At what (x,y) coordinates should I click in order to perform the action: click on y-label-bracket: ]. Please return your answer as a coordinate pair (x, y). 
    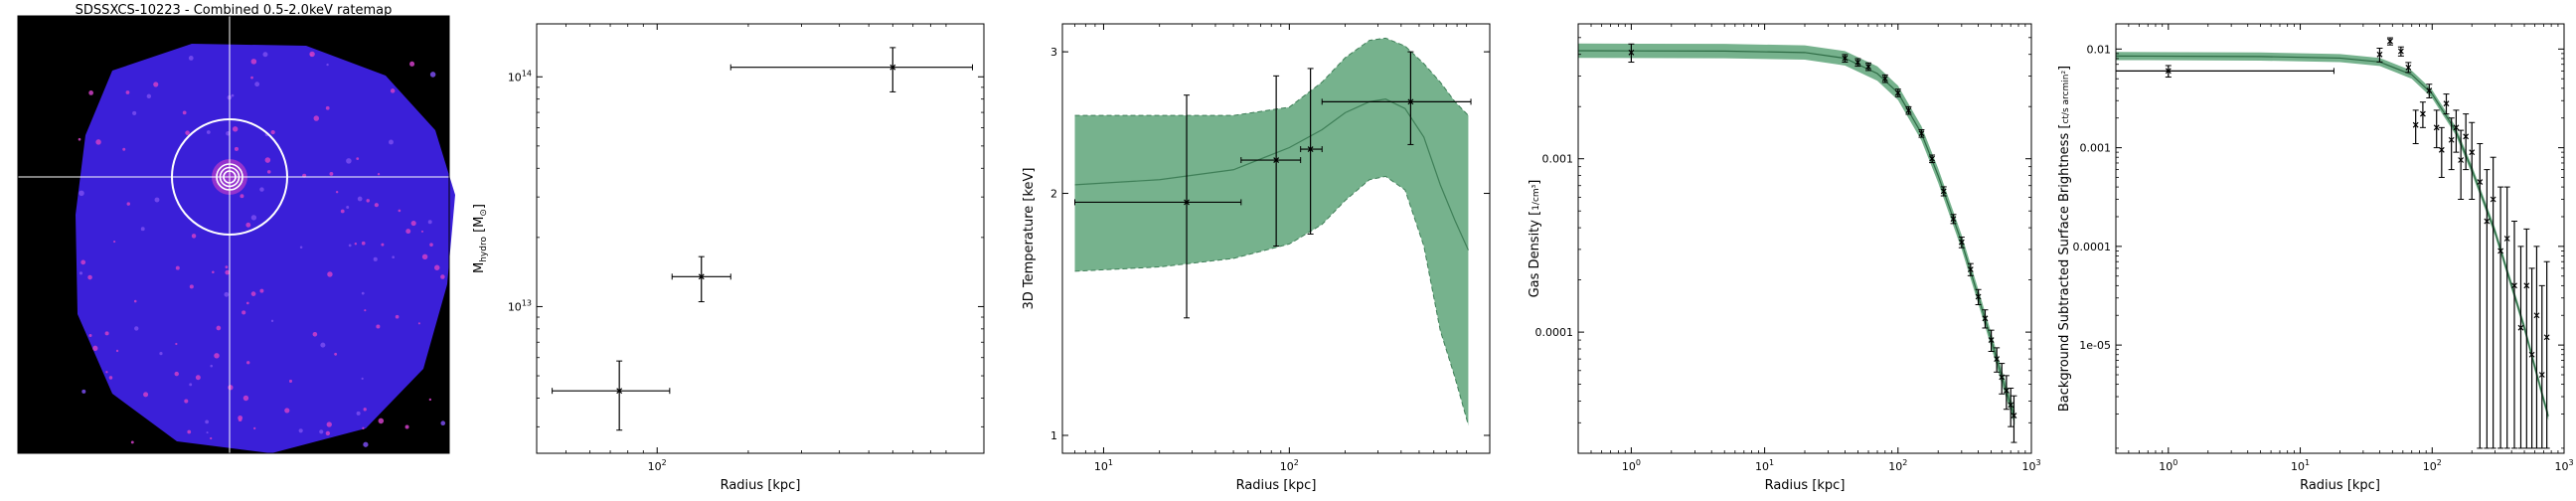
    Looking at the image, I should click on (1535, 182).